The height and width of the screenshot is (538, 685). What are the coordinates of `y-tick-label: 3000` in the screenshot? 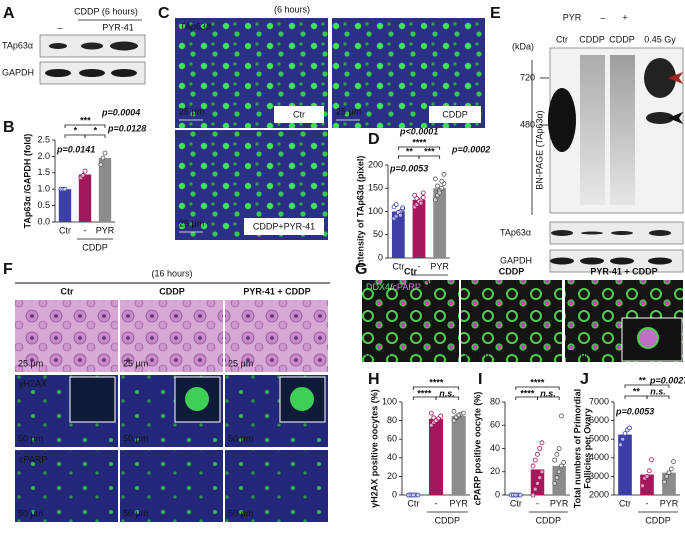 It's located at (599, 476).